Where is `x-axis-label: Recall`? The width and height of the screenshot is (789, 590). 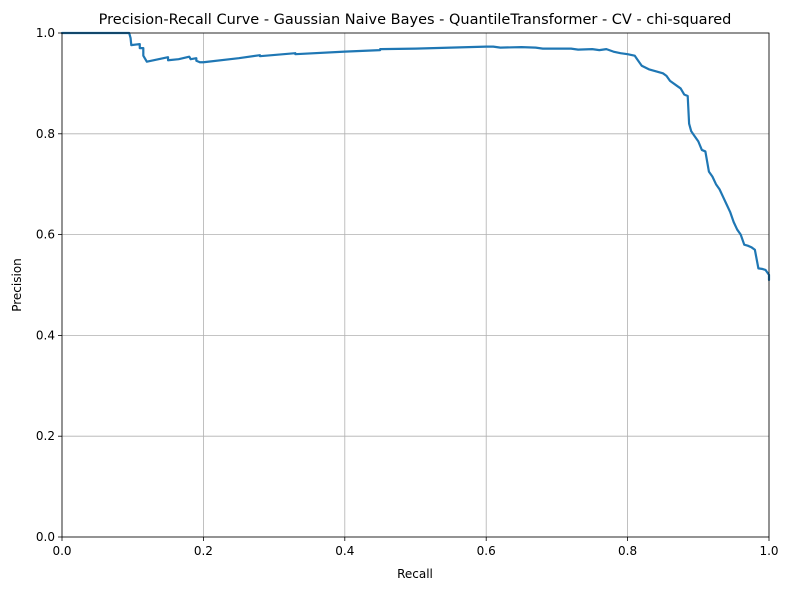 x-axis-label: Recall is located at coordinates (415, 574).